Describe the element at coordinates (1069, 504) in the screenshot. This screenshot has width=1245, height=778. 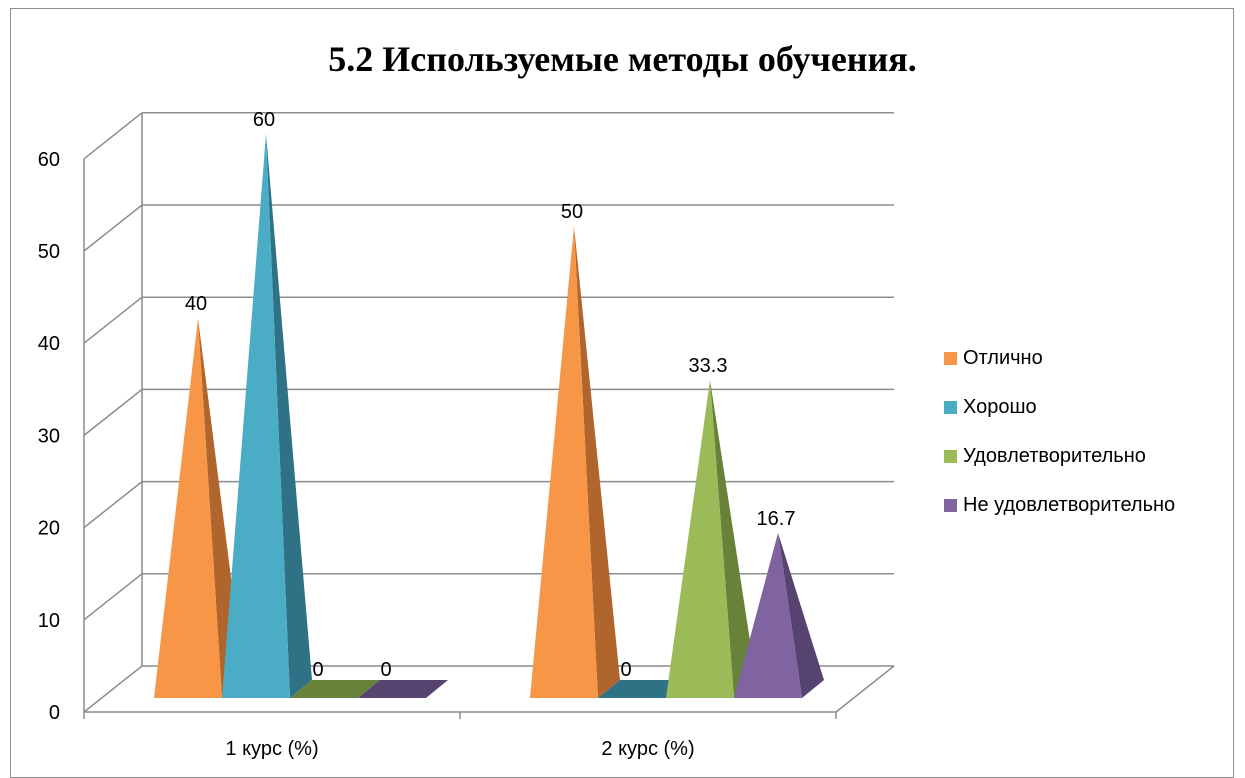
I see `legend-label: Не удовлетворительно` at that location.